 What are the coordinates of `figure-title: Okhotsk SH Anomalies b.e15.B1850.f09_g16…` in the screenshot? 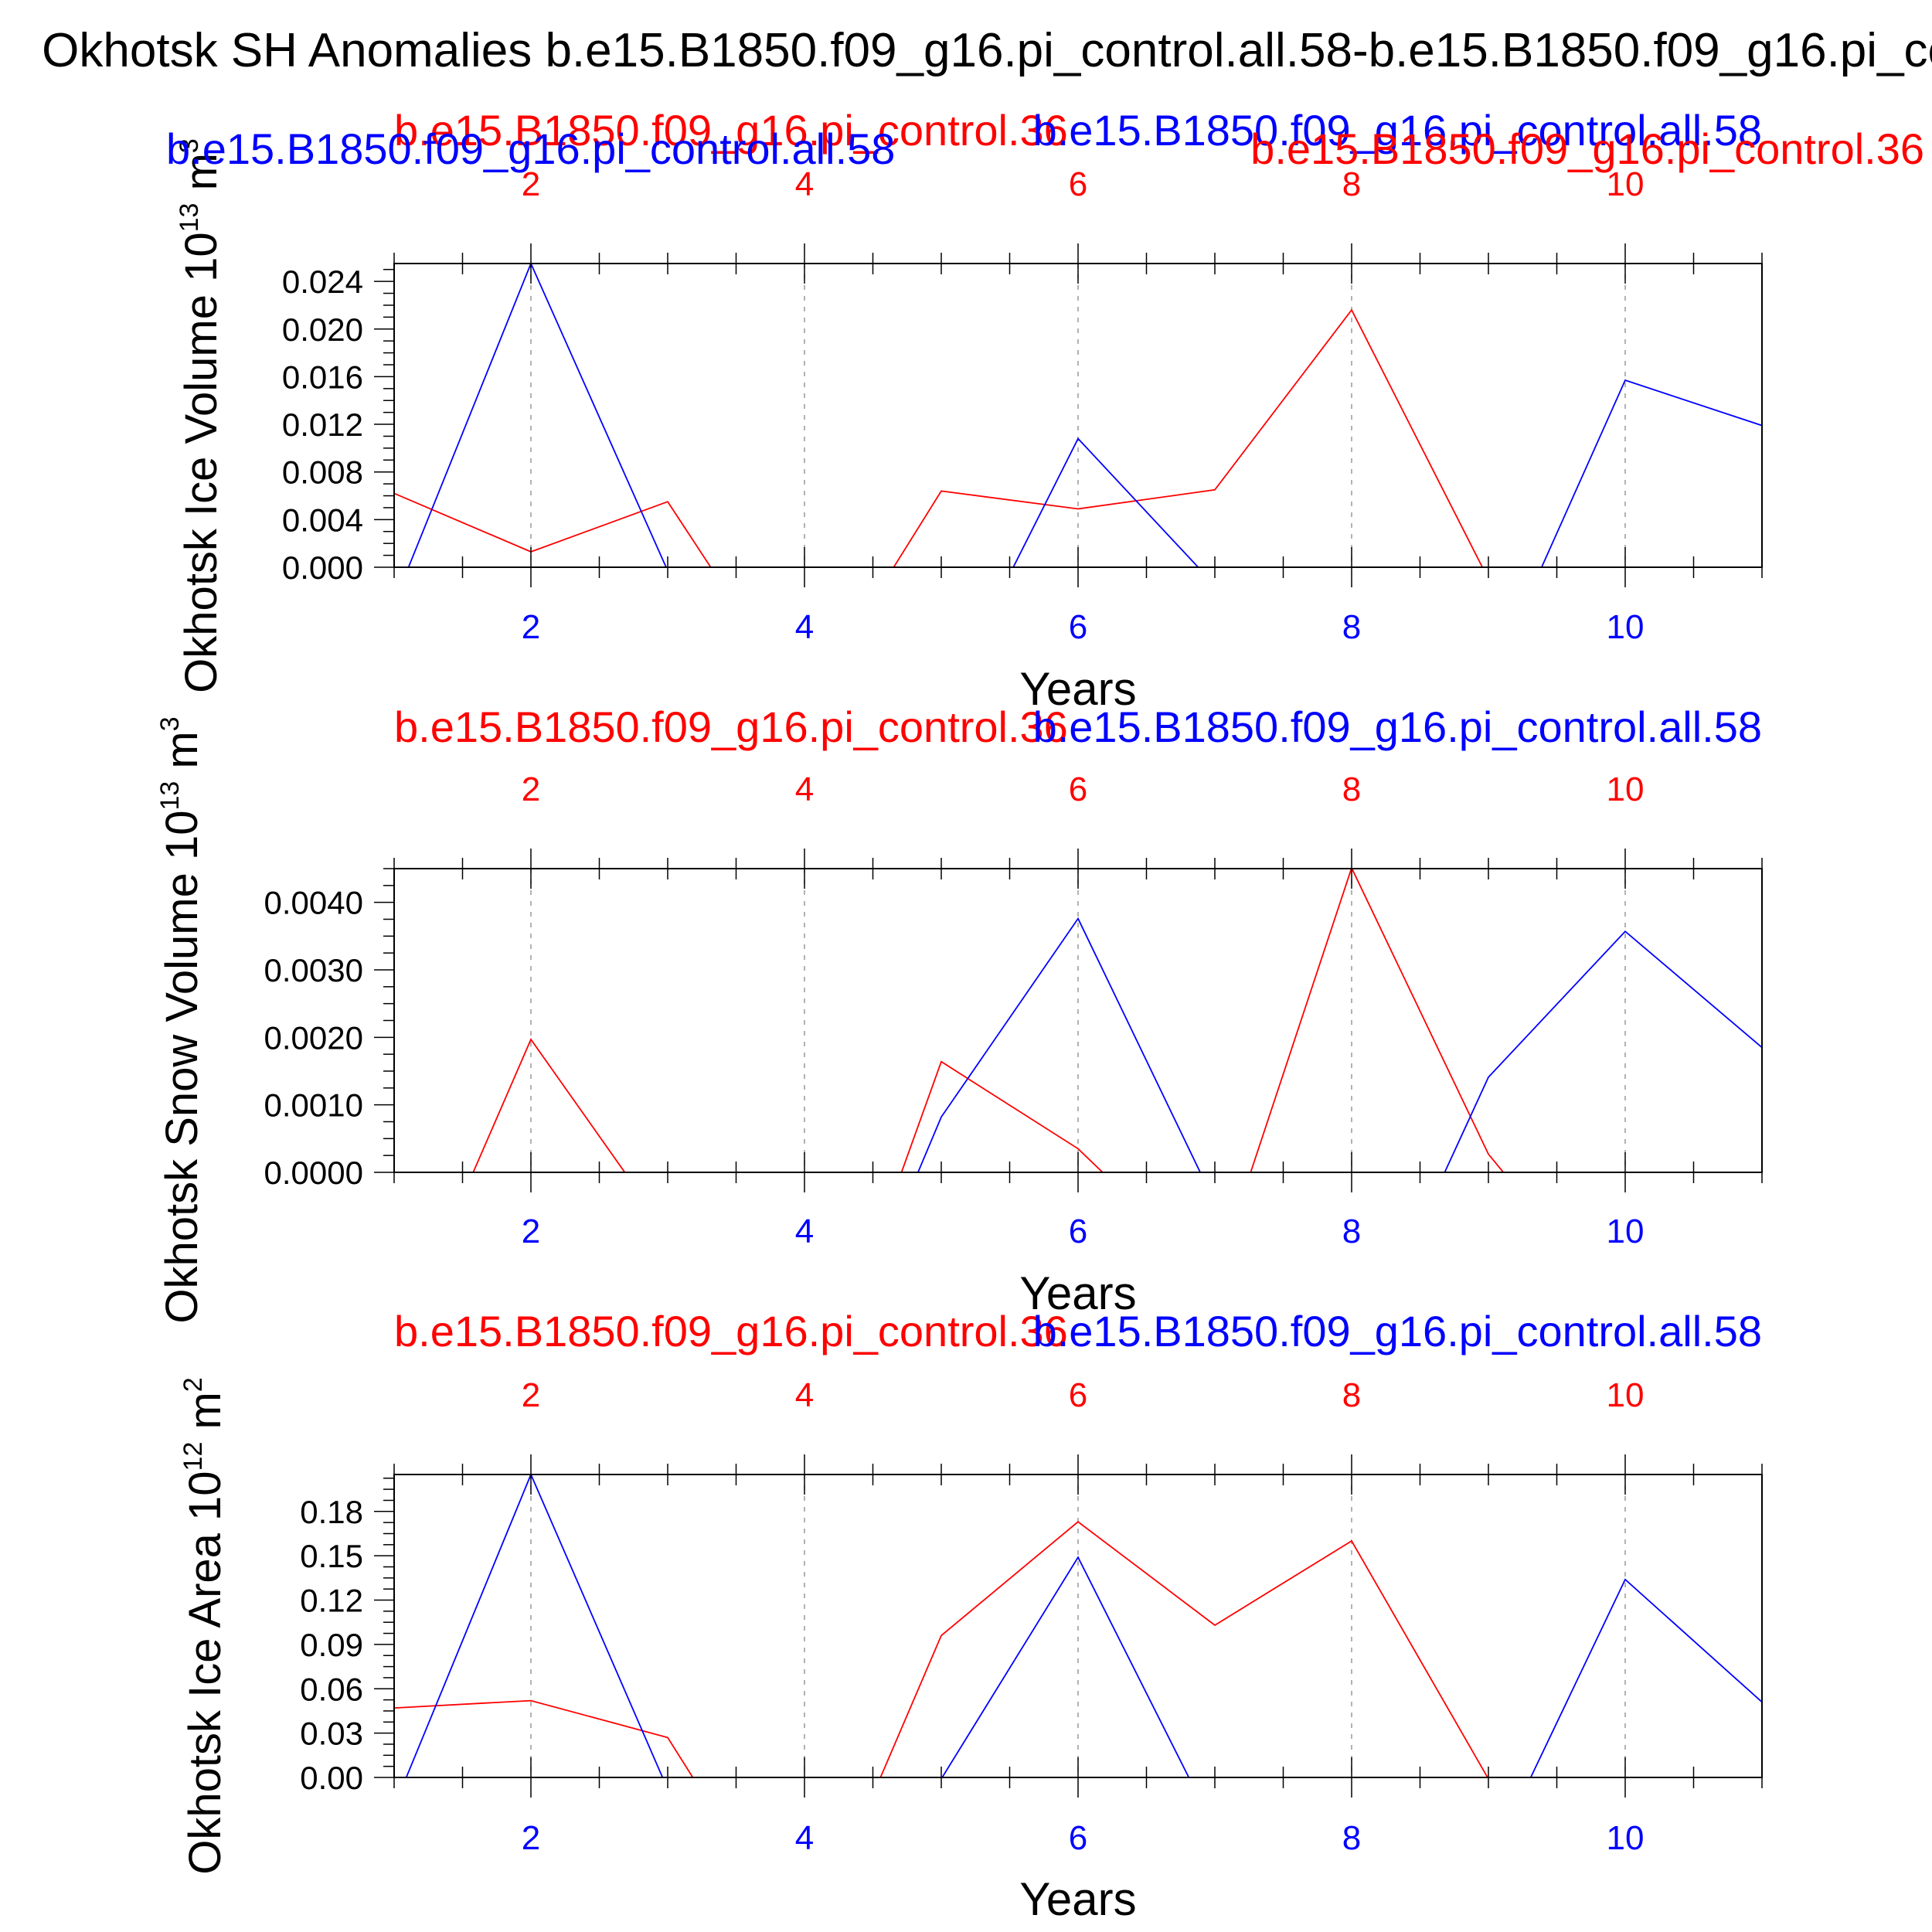 It's located at (987, 50).